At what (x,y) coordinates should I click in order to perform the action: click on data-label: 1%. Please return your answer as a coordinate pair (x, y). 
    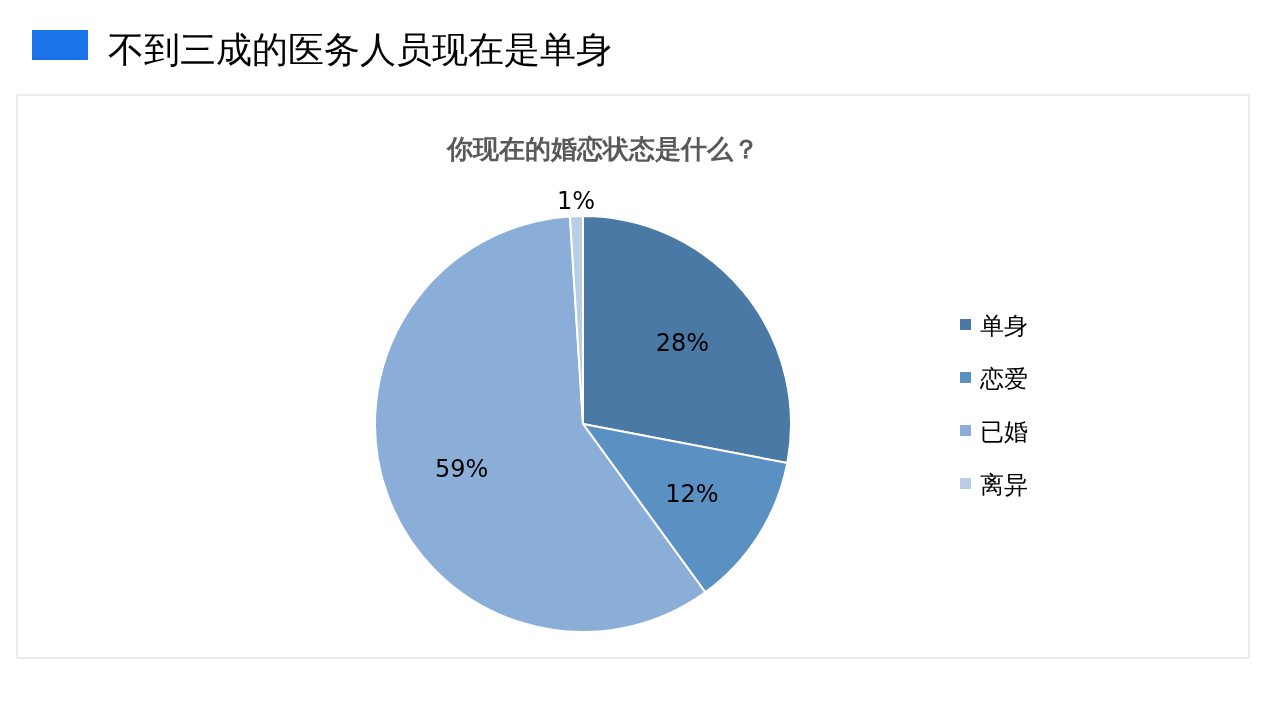
    Looking at the image, I should click on (575, 201).